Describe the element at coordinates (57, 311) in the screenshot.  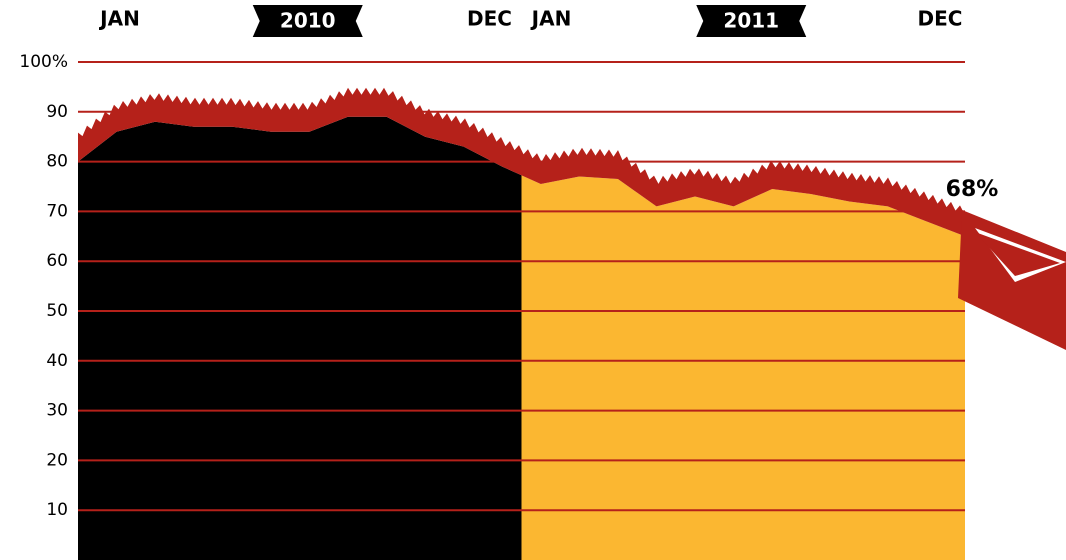
I see `y-tick-label: 50` at that location.